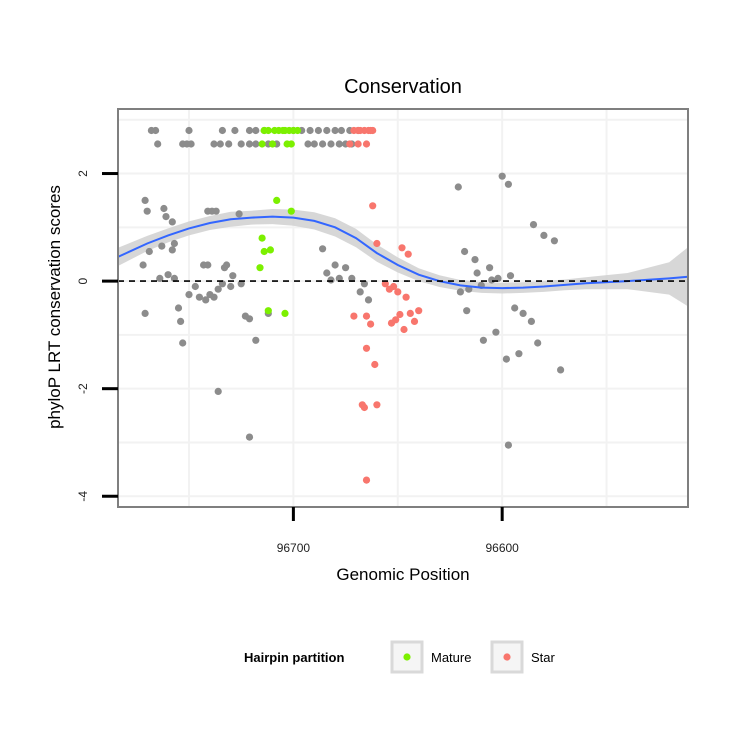  I want to click on legend-key-mature, so click(407, 657).